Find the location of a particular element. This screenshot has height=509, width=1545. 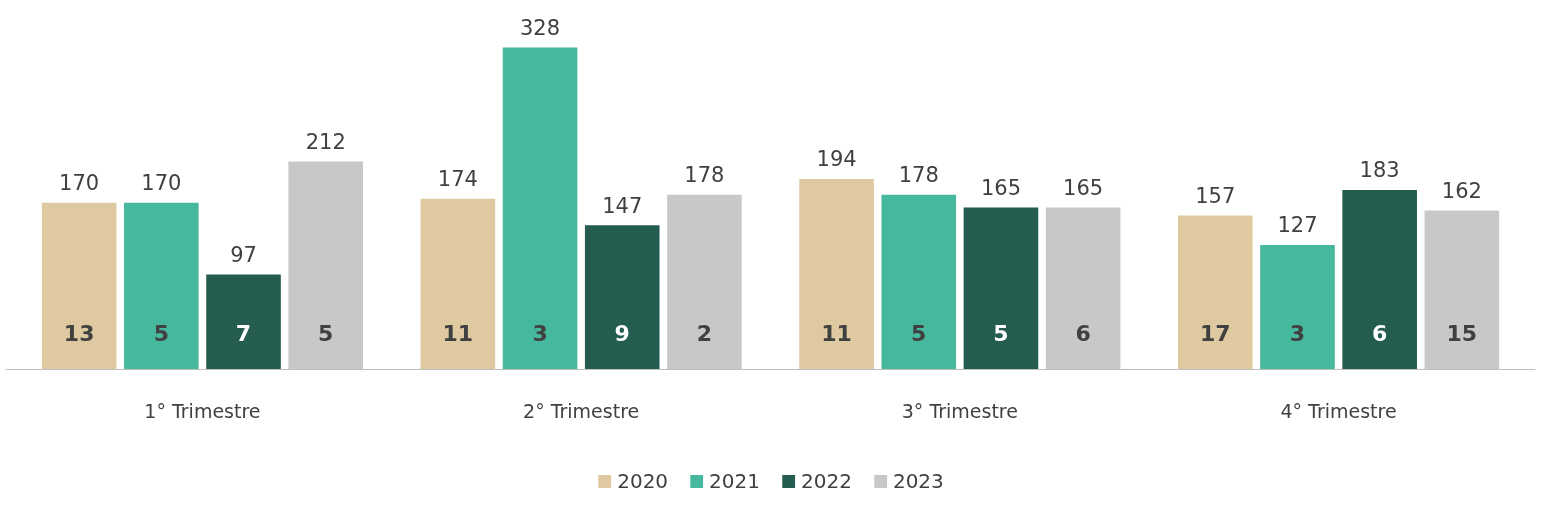

annotation: 2 is located at coordinates (704, 334).